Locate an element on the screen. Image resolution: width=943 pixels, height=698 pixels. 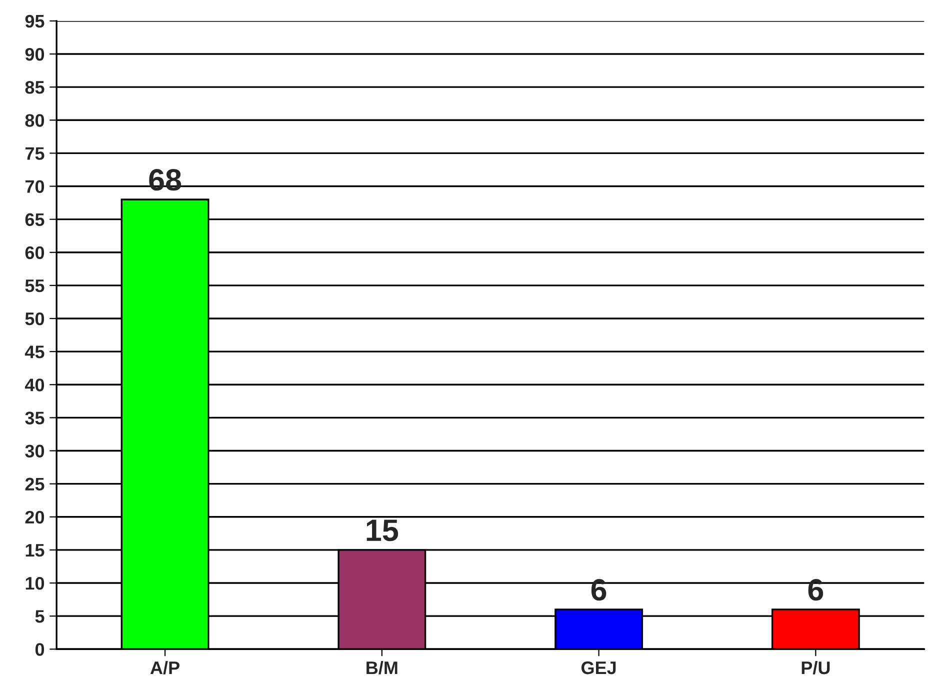
y-tick-label: 90 is located at coordinates (34, 54).